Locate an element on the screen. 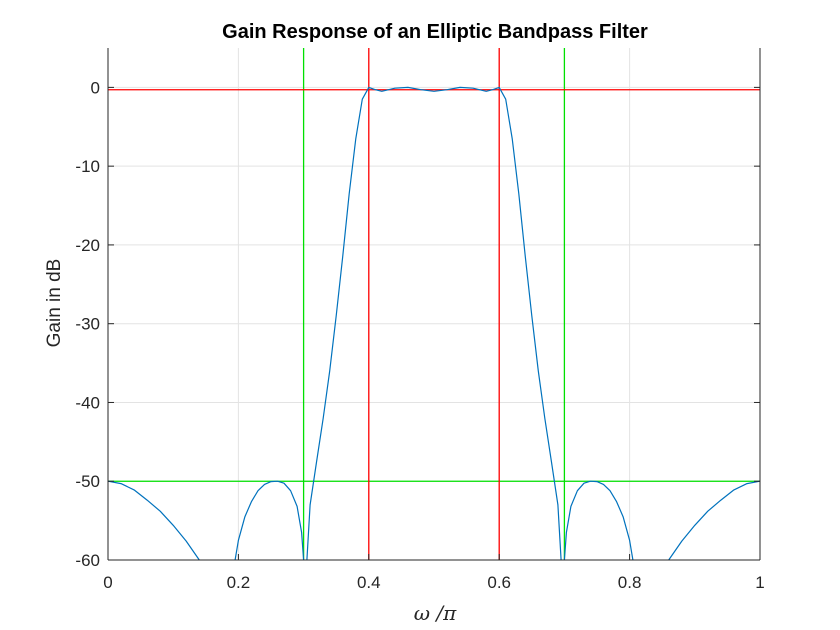 The height and width of the screenshot is (630, 840). y-tick-label: 0 is located at coordinates (95, 87).